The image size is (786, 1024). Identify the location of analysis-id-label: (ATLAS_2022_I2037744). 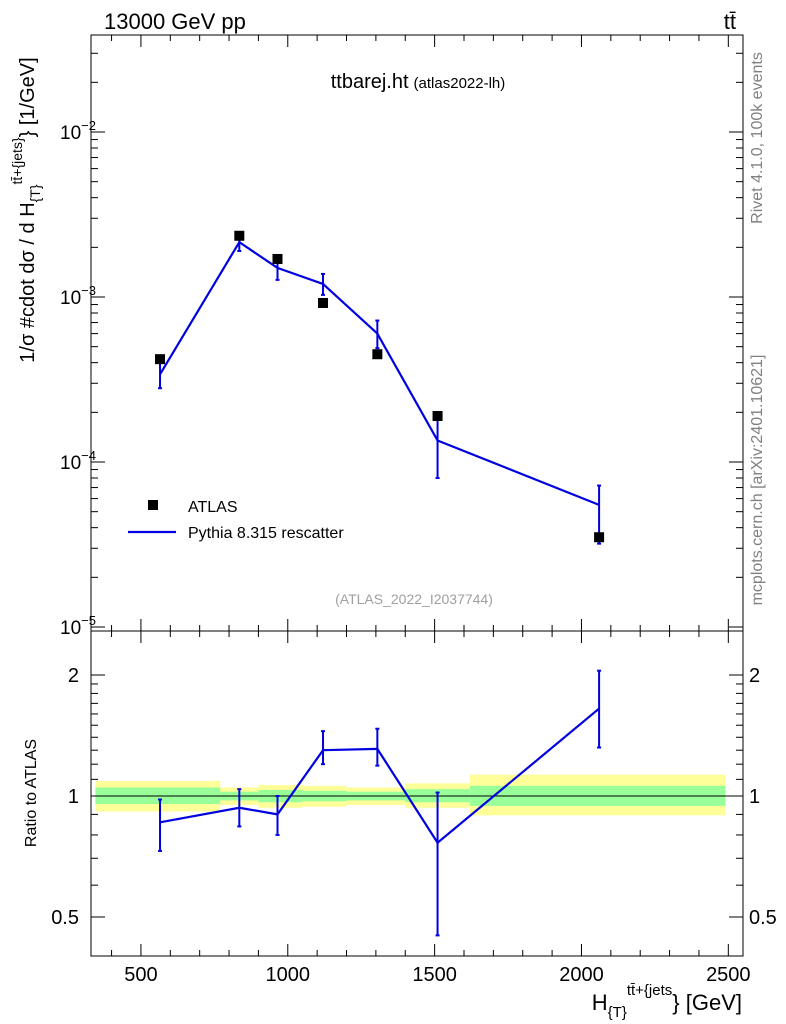
(414, 599).